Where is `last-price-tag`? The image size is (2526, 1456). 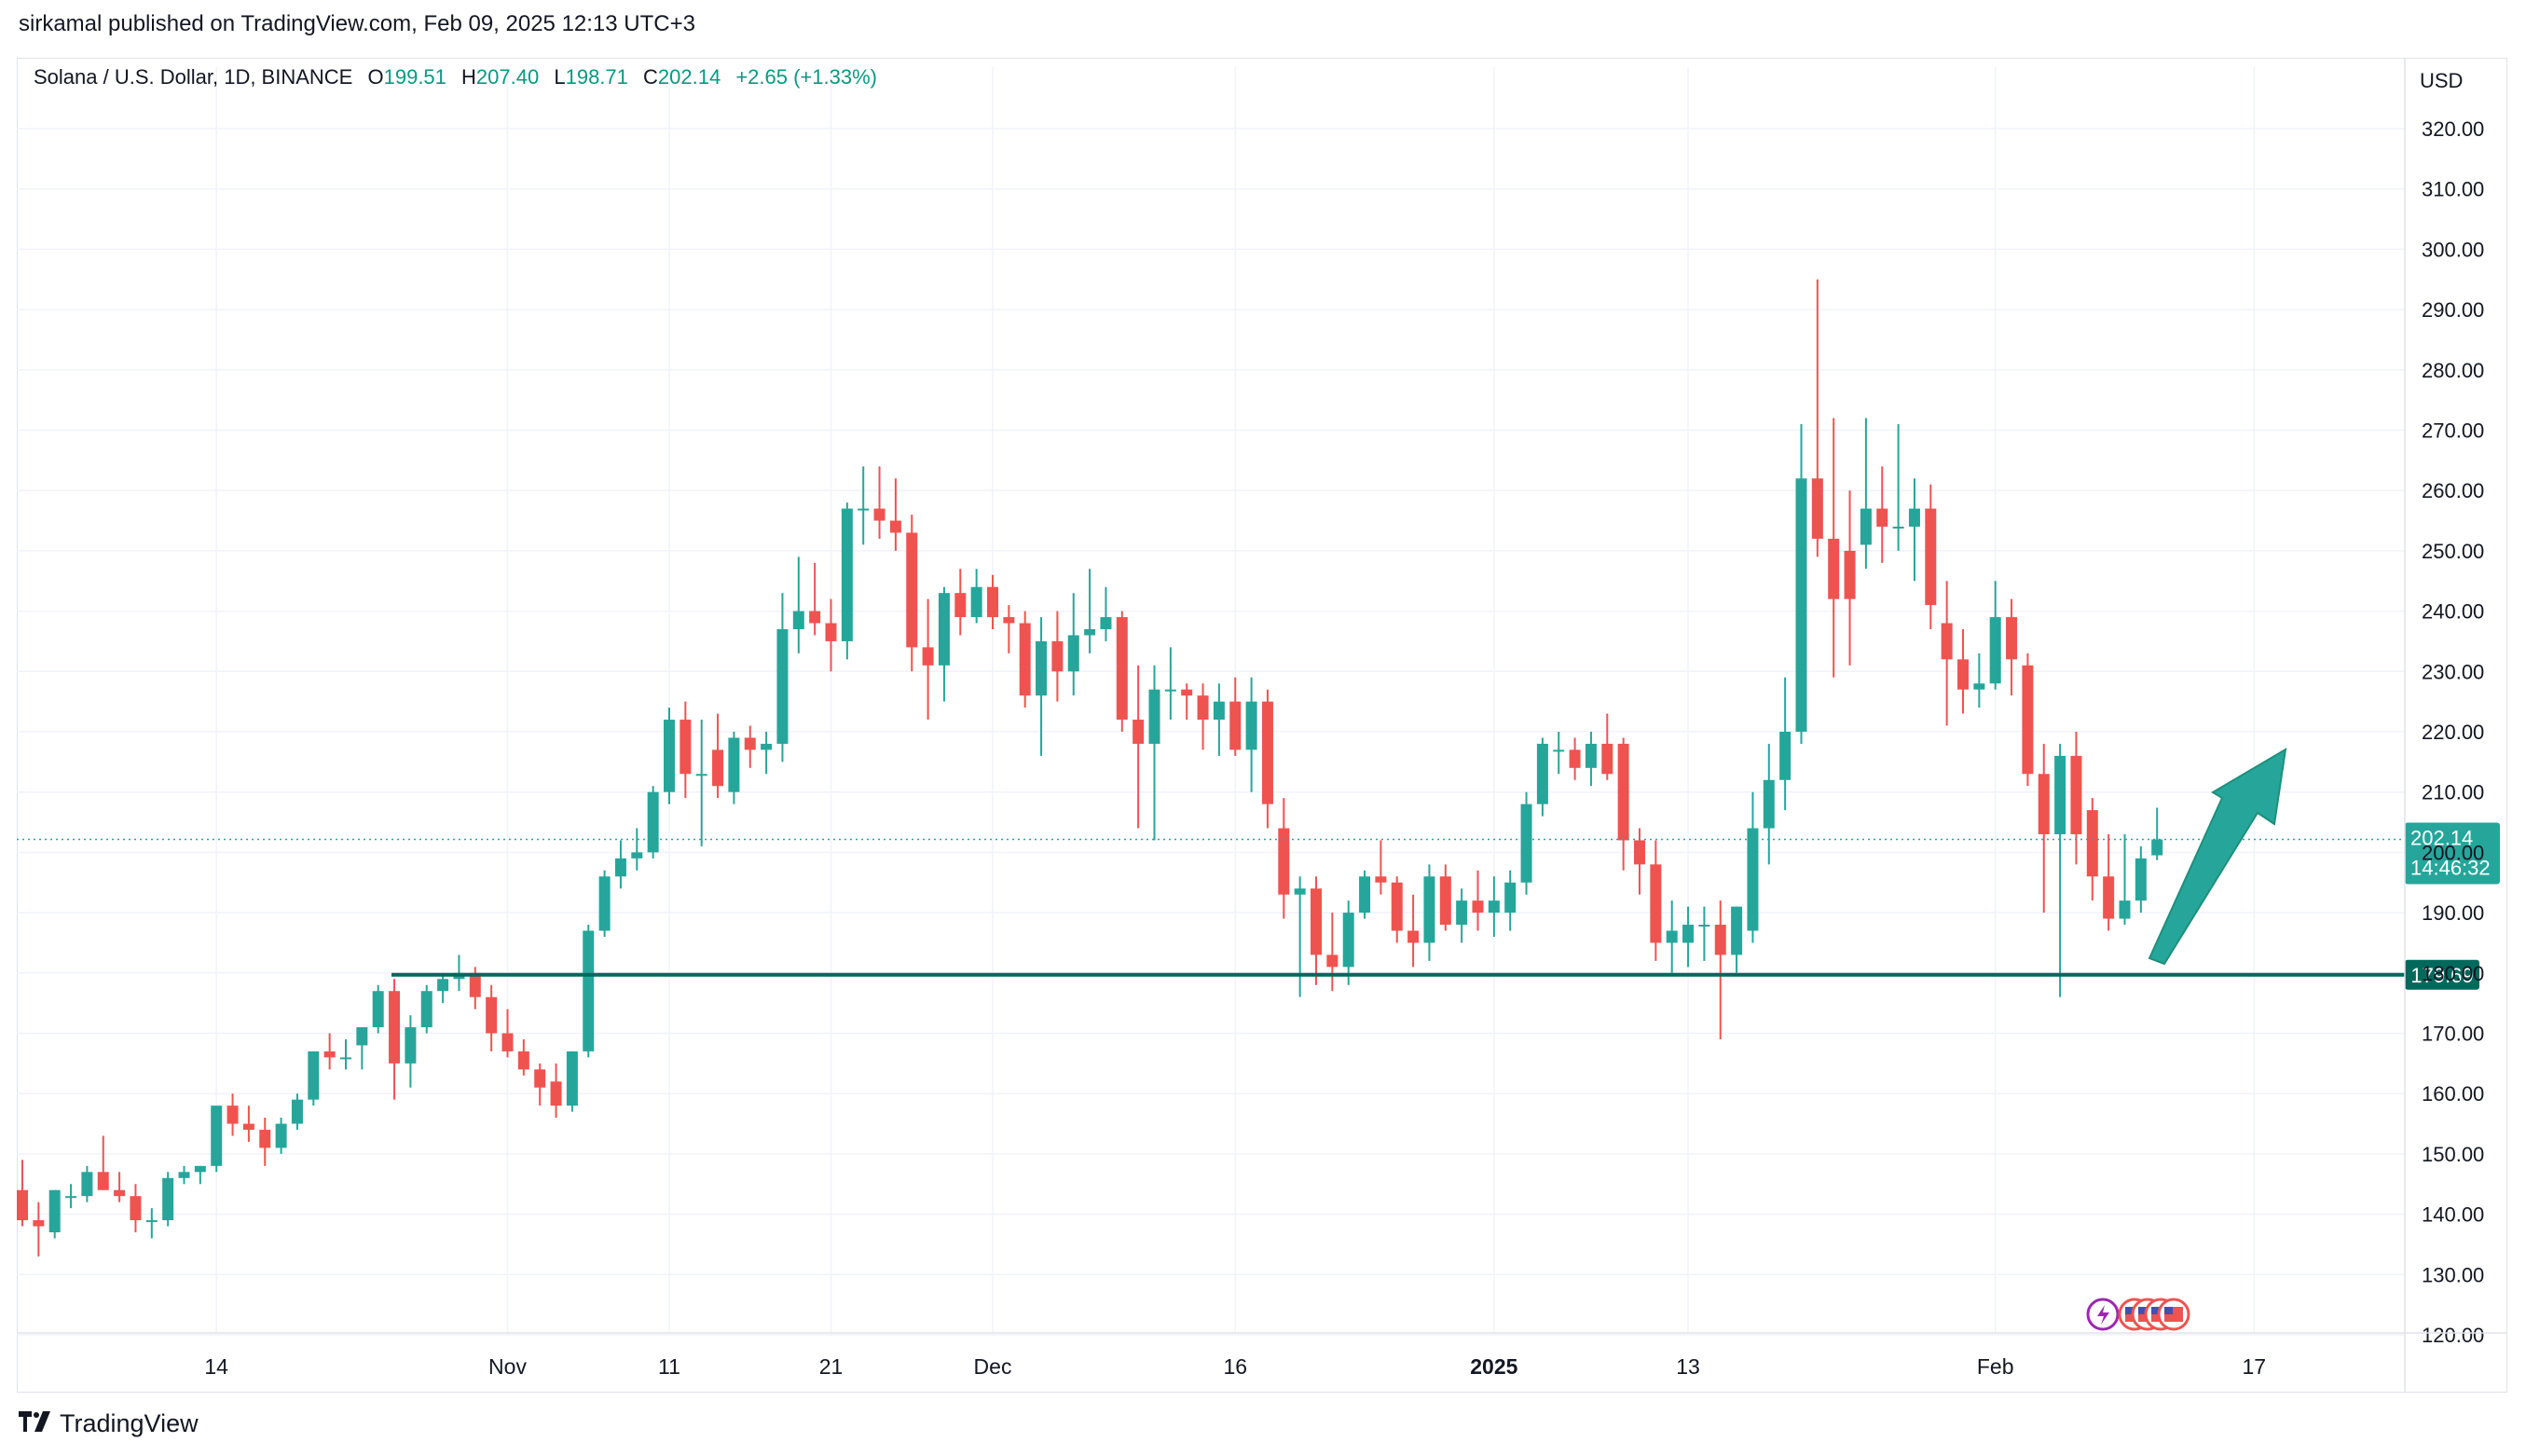 last-price-tag is located at coordinates (2453, 853).